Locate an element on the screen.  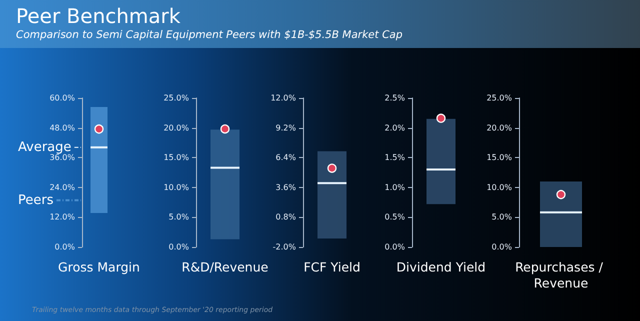
y-tick-label: 9.2% is located at coordinates (286, 127).